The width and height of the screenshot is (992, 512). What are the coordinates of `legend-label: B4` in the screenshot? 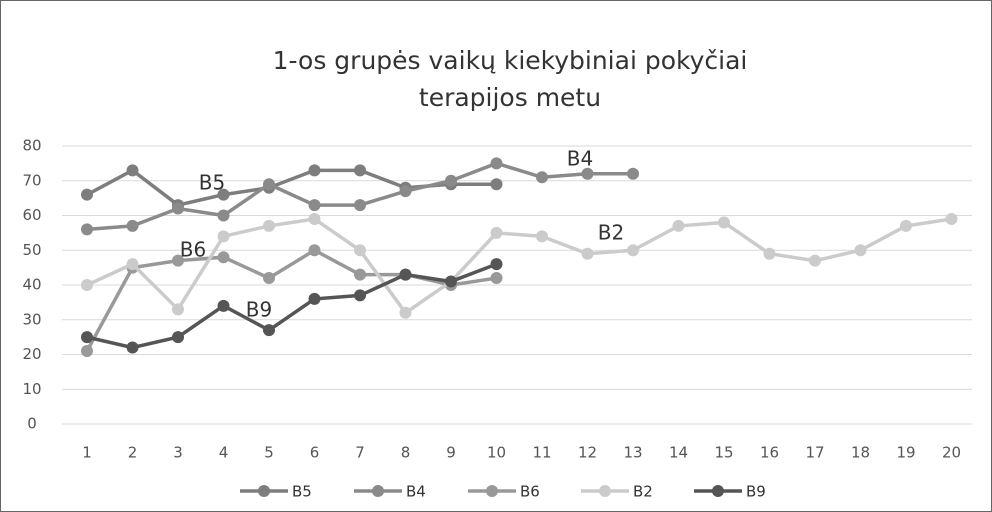 It's located at (416, 492).